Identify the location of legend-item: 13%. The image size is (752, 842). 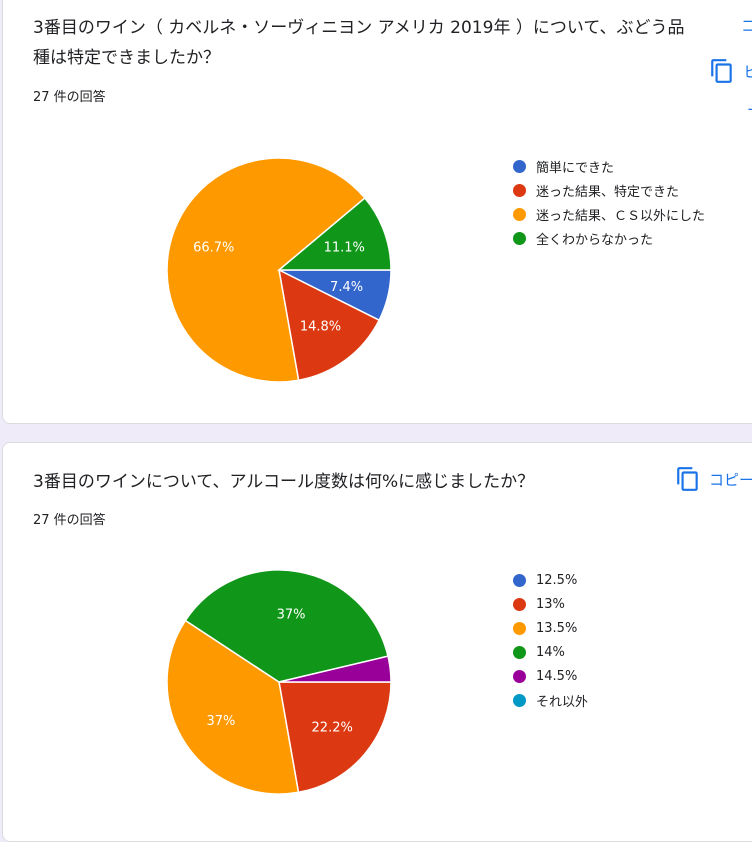
(550, 604).